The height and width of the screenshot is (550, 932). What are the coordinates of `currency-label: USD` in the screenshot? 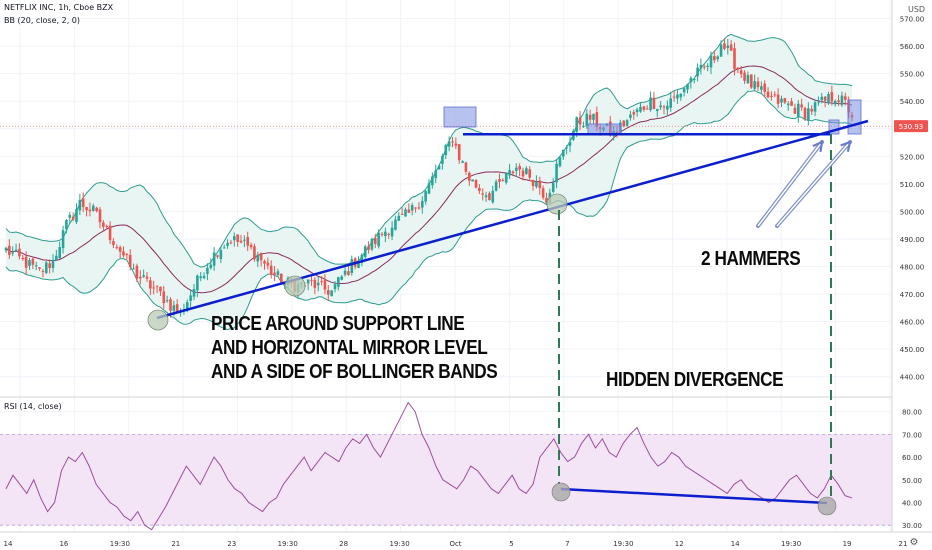 It's located at (917, 9).